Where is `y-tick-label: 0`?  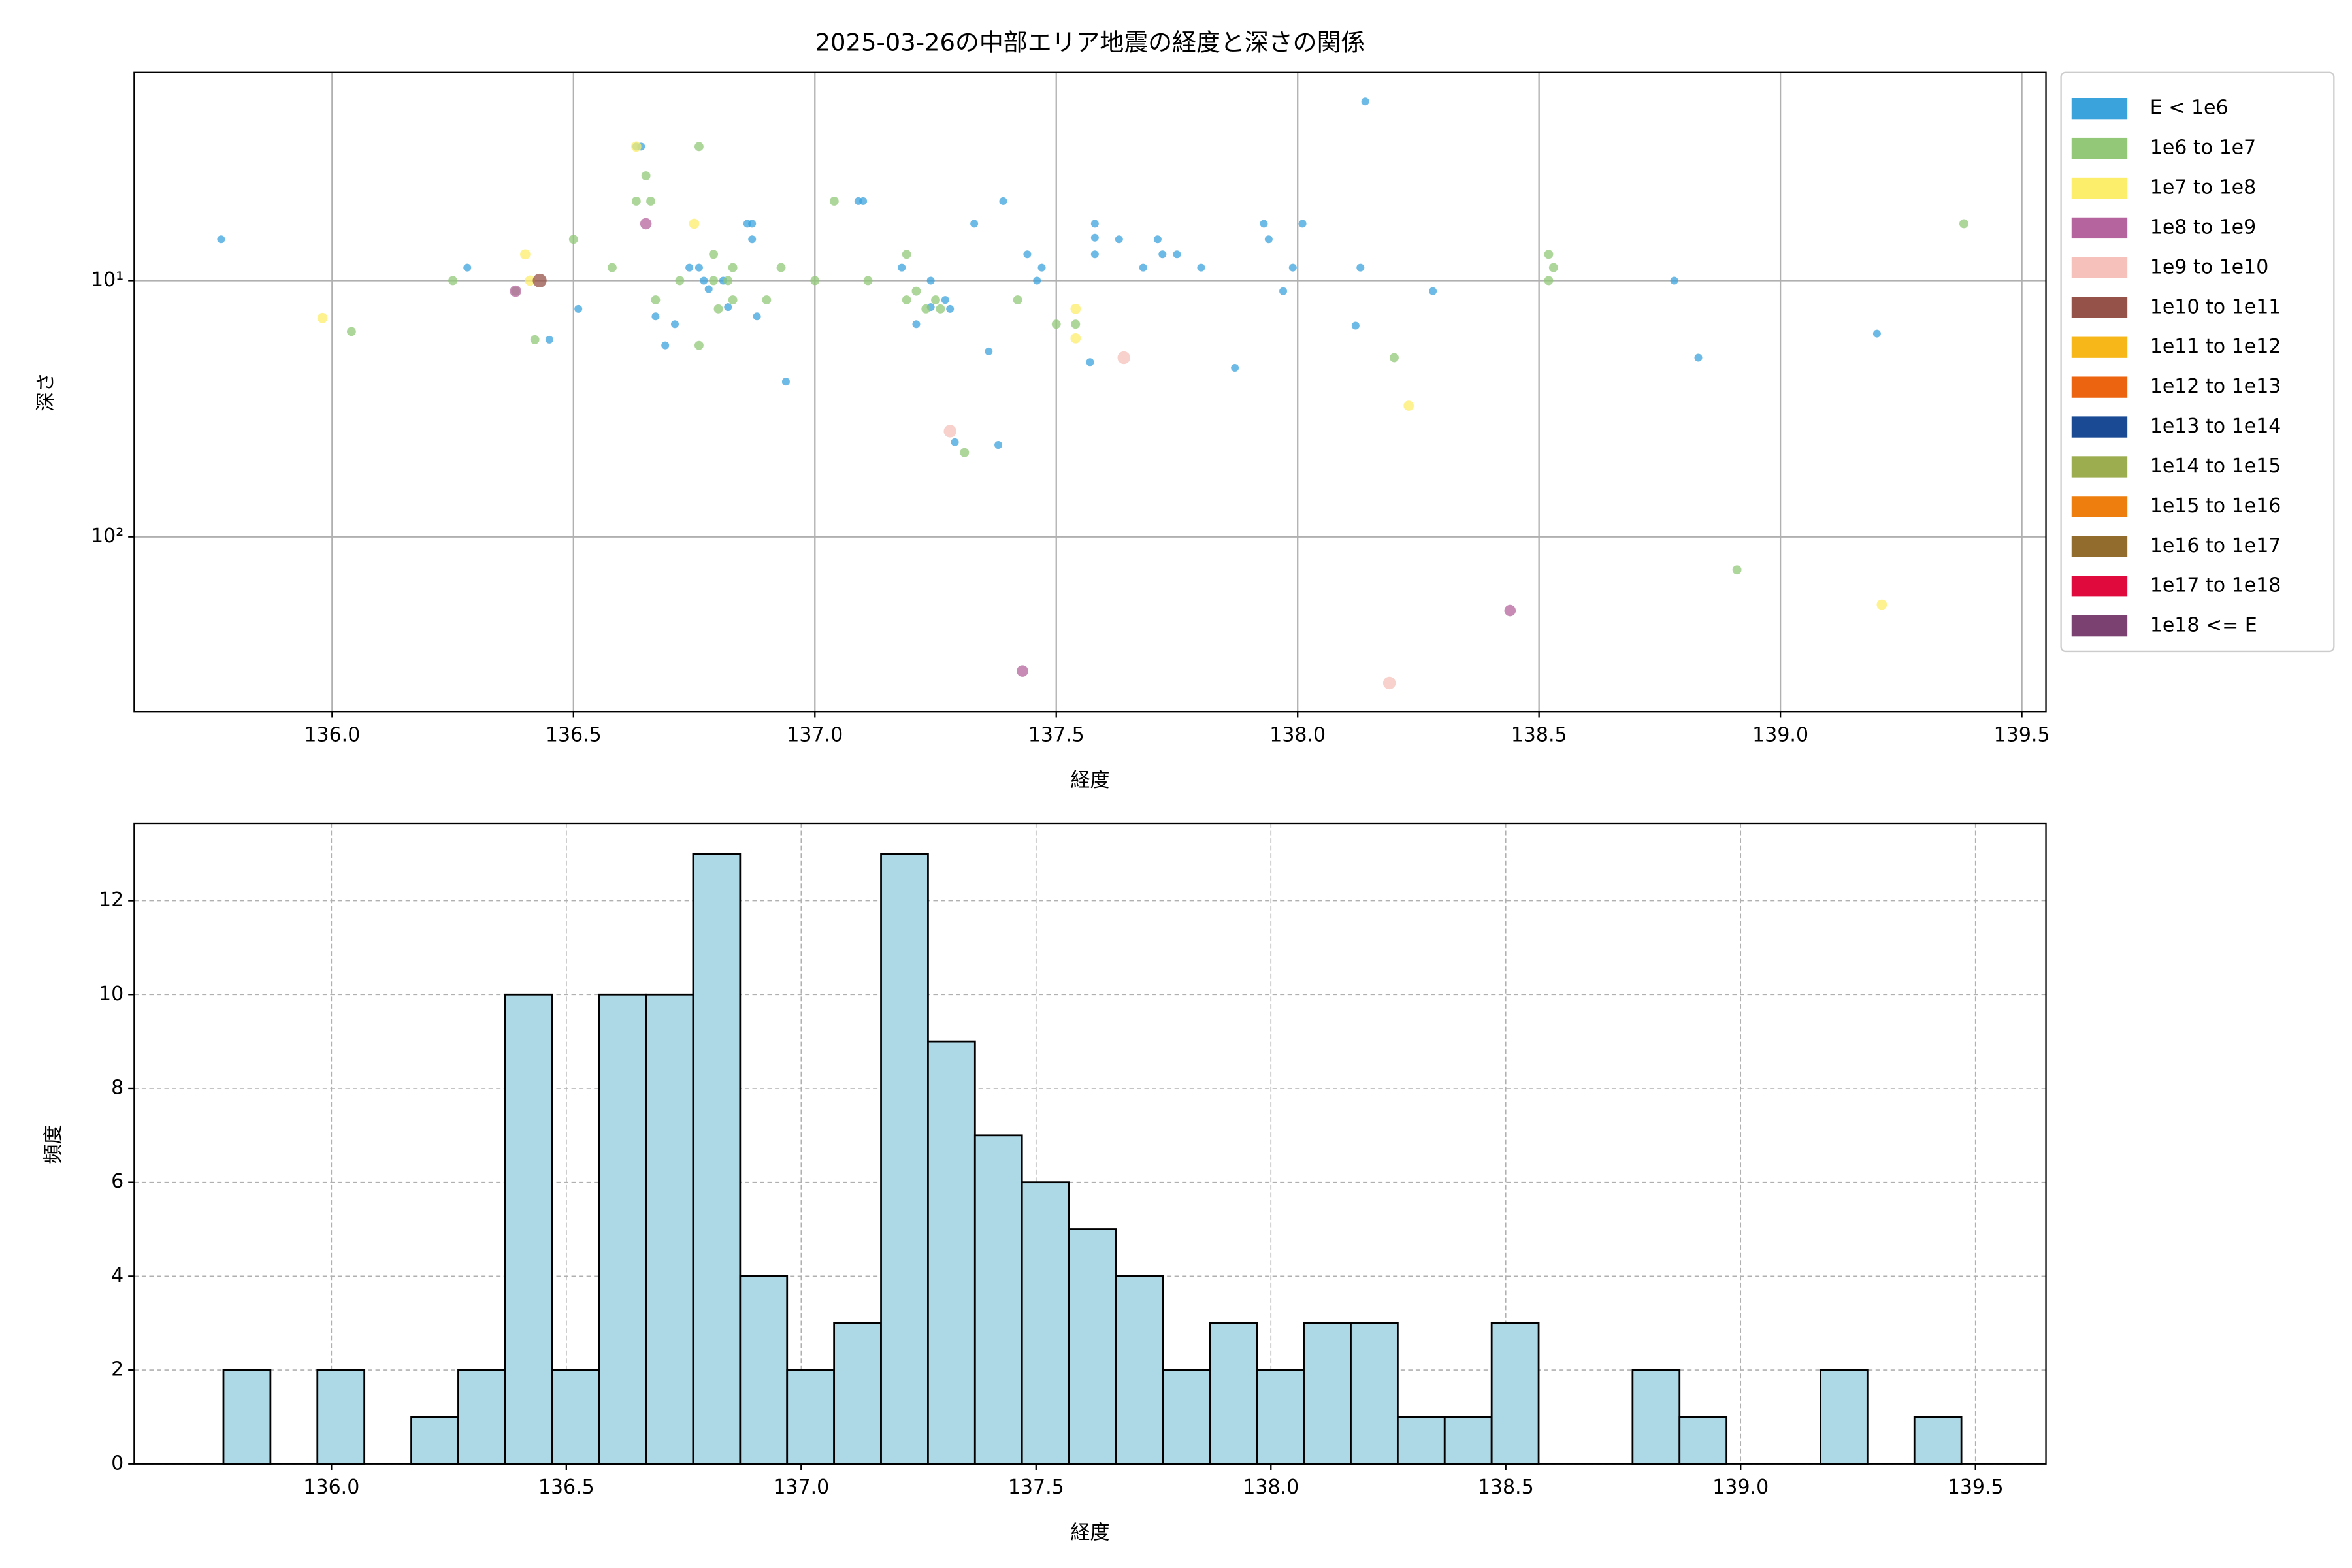 y-tick-label: 0 is located at coordinates (117, 1463).